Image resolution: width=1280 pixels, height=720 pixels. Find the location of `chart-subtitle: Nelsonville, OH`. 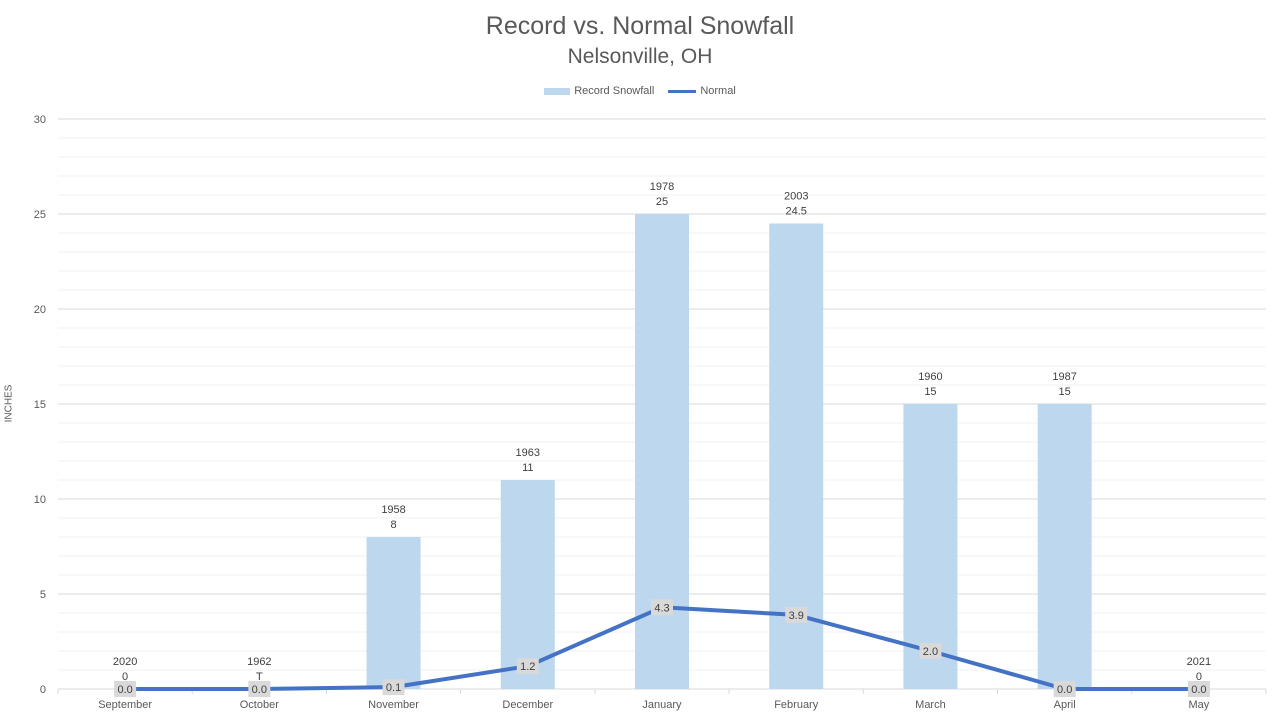

chart-subtitle: Nelsonville, OH is located at coordinates (640, 56).